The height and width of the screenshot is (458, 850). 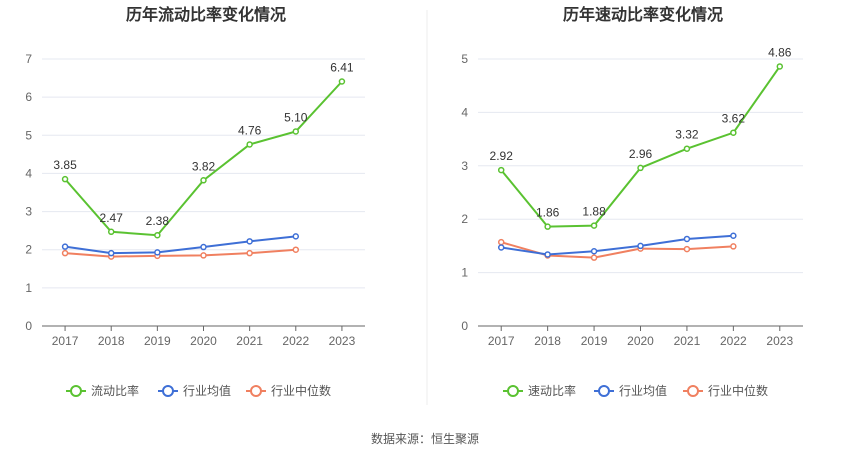 I want to click on source-note: 数据来源：恒生聚源, so click(x=425, y=438).